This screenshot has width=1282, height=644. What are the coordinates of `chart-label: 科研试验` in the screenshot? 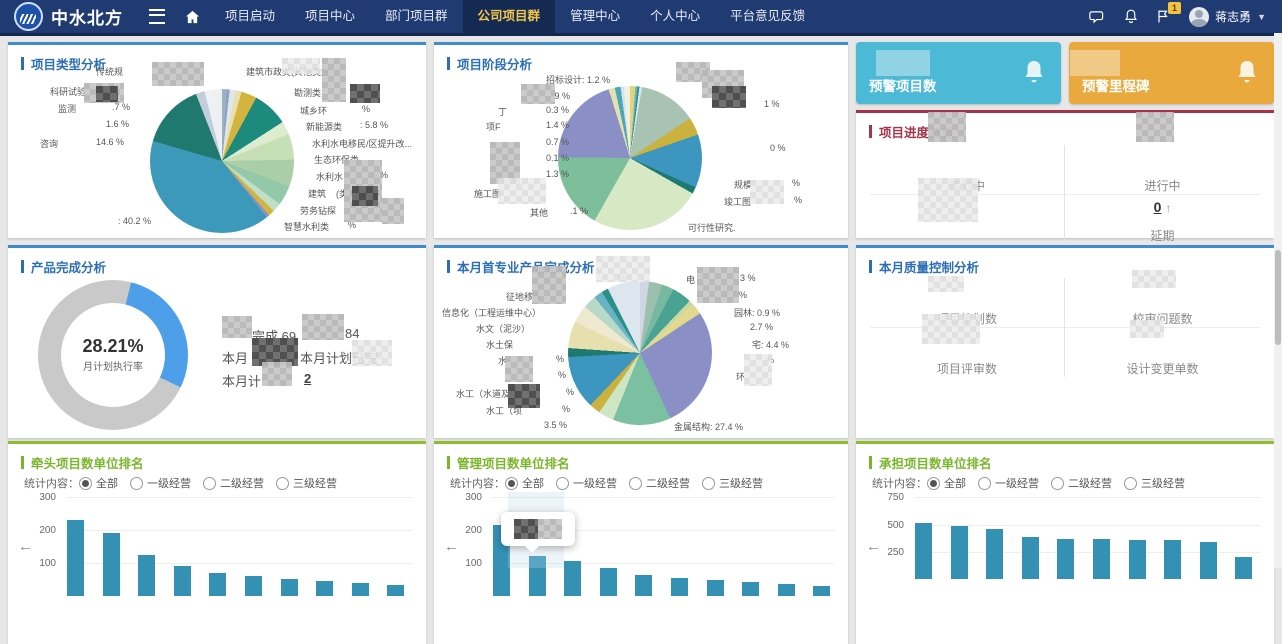 It's located at (68, 92).